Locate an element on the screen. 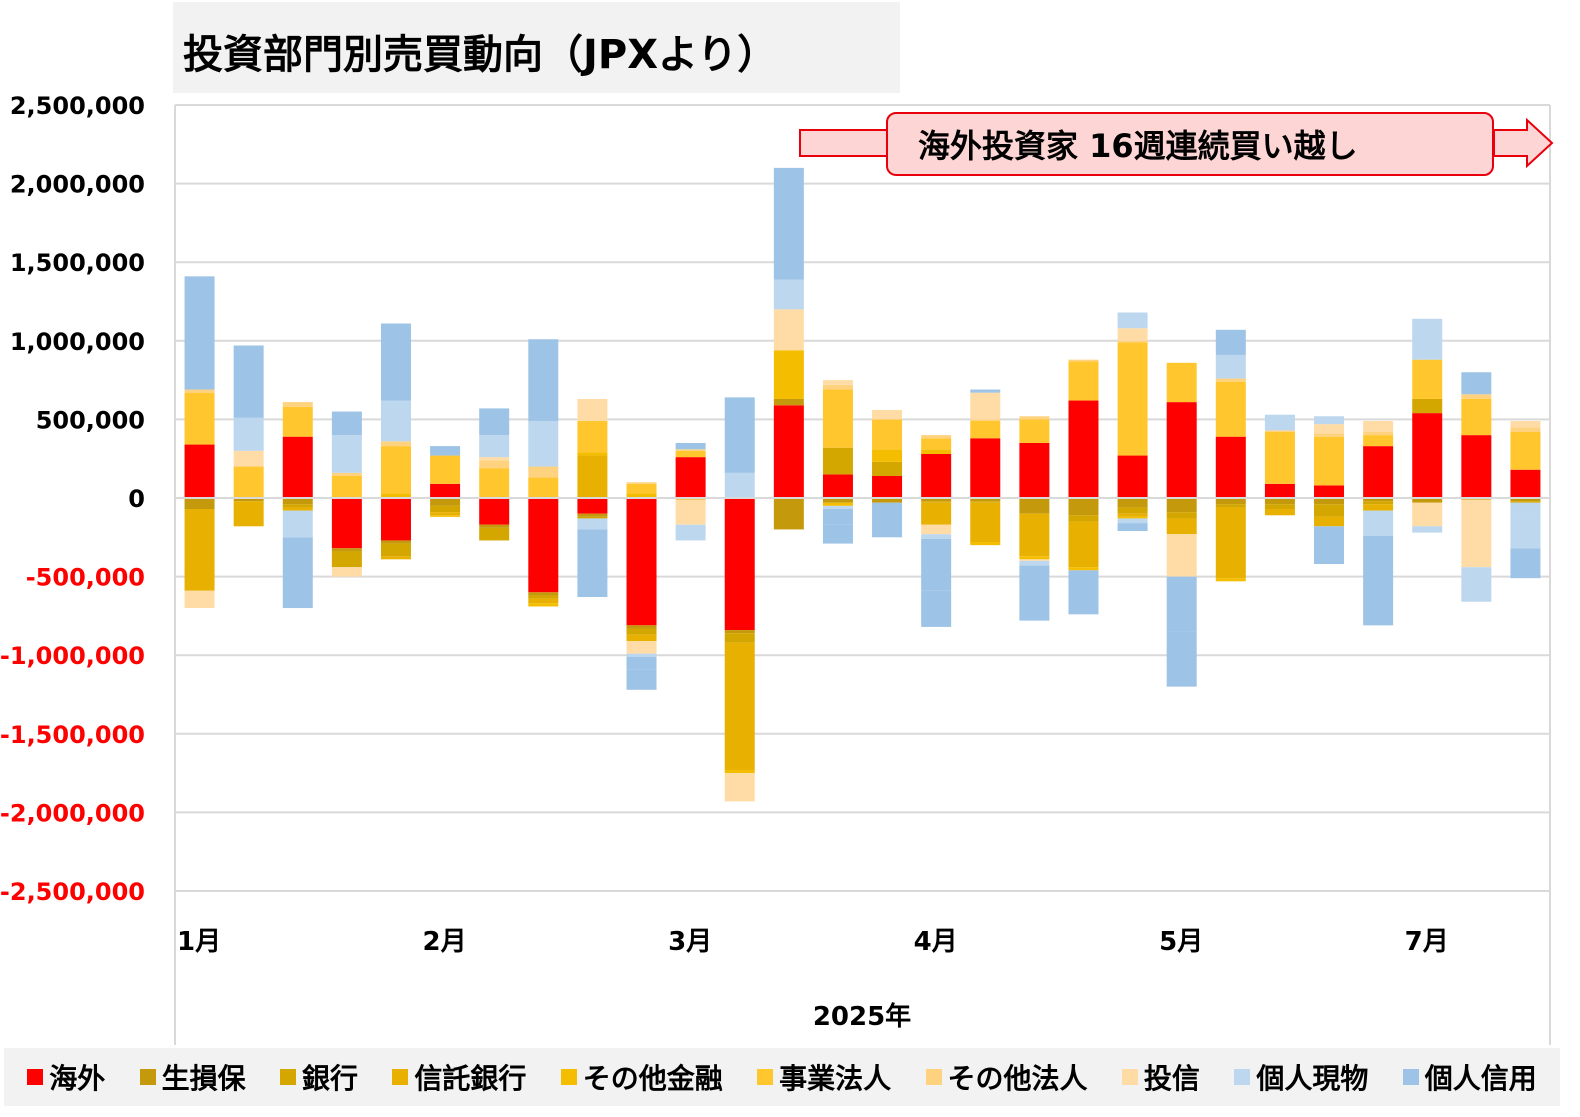 The width and height of the screenshot is (1580, 1117). legend-item: 投信 is located at coordinates (1160, 1077).